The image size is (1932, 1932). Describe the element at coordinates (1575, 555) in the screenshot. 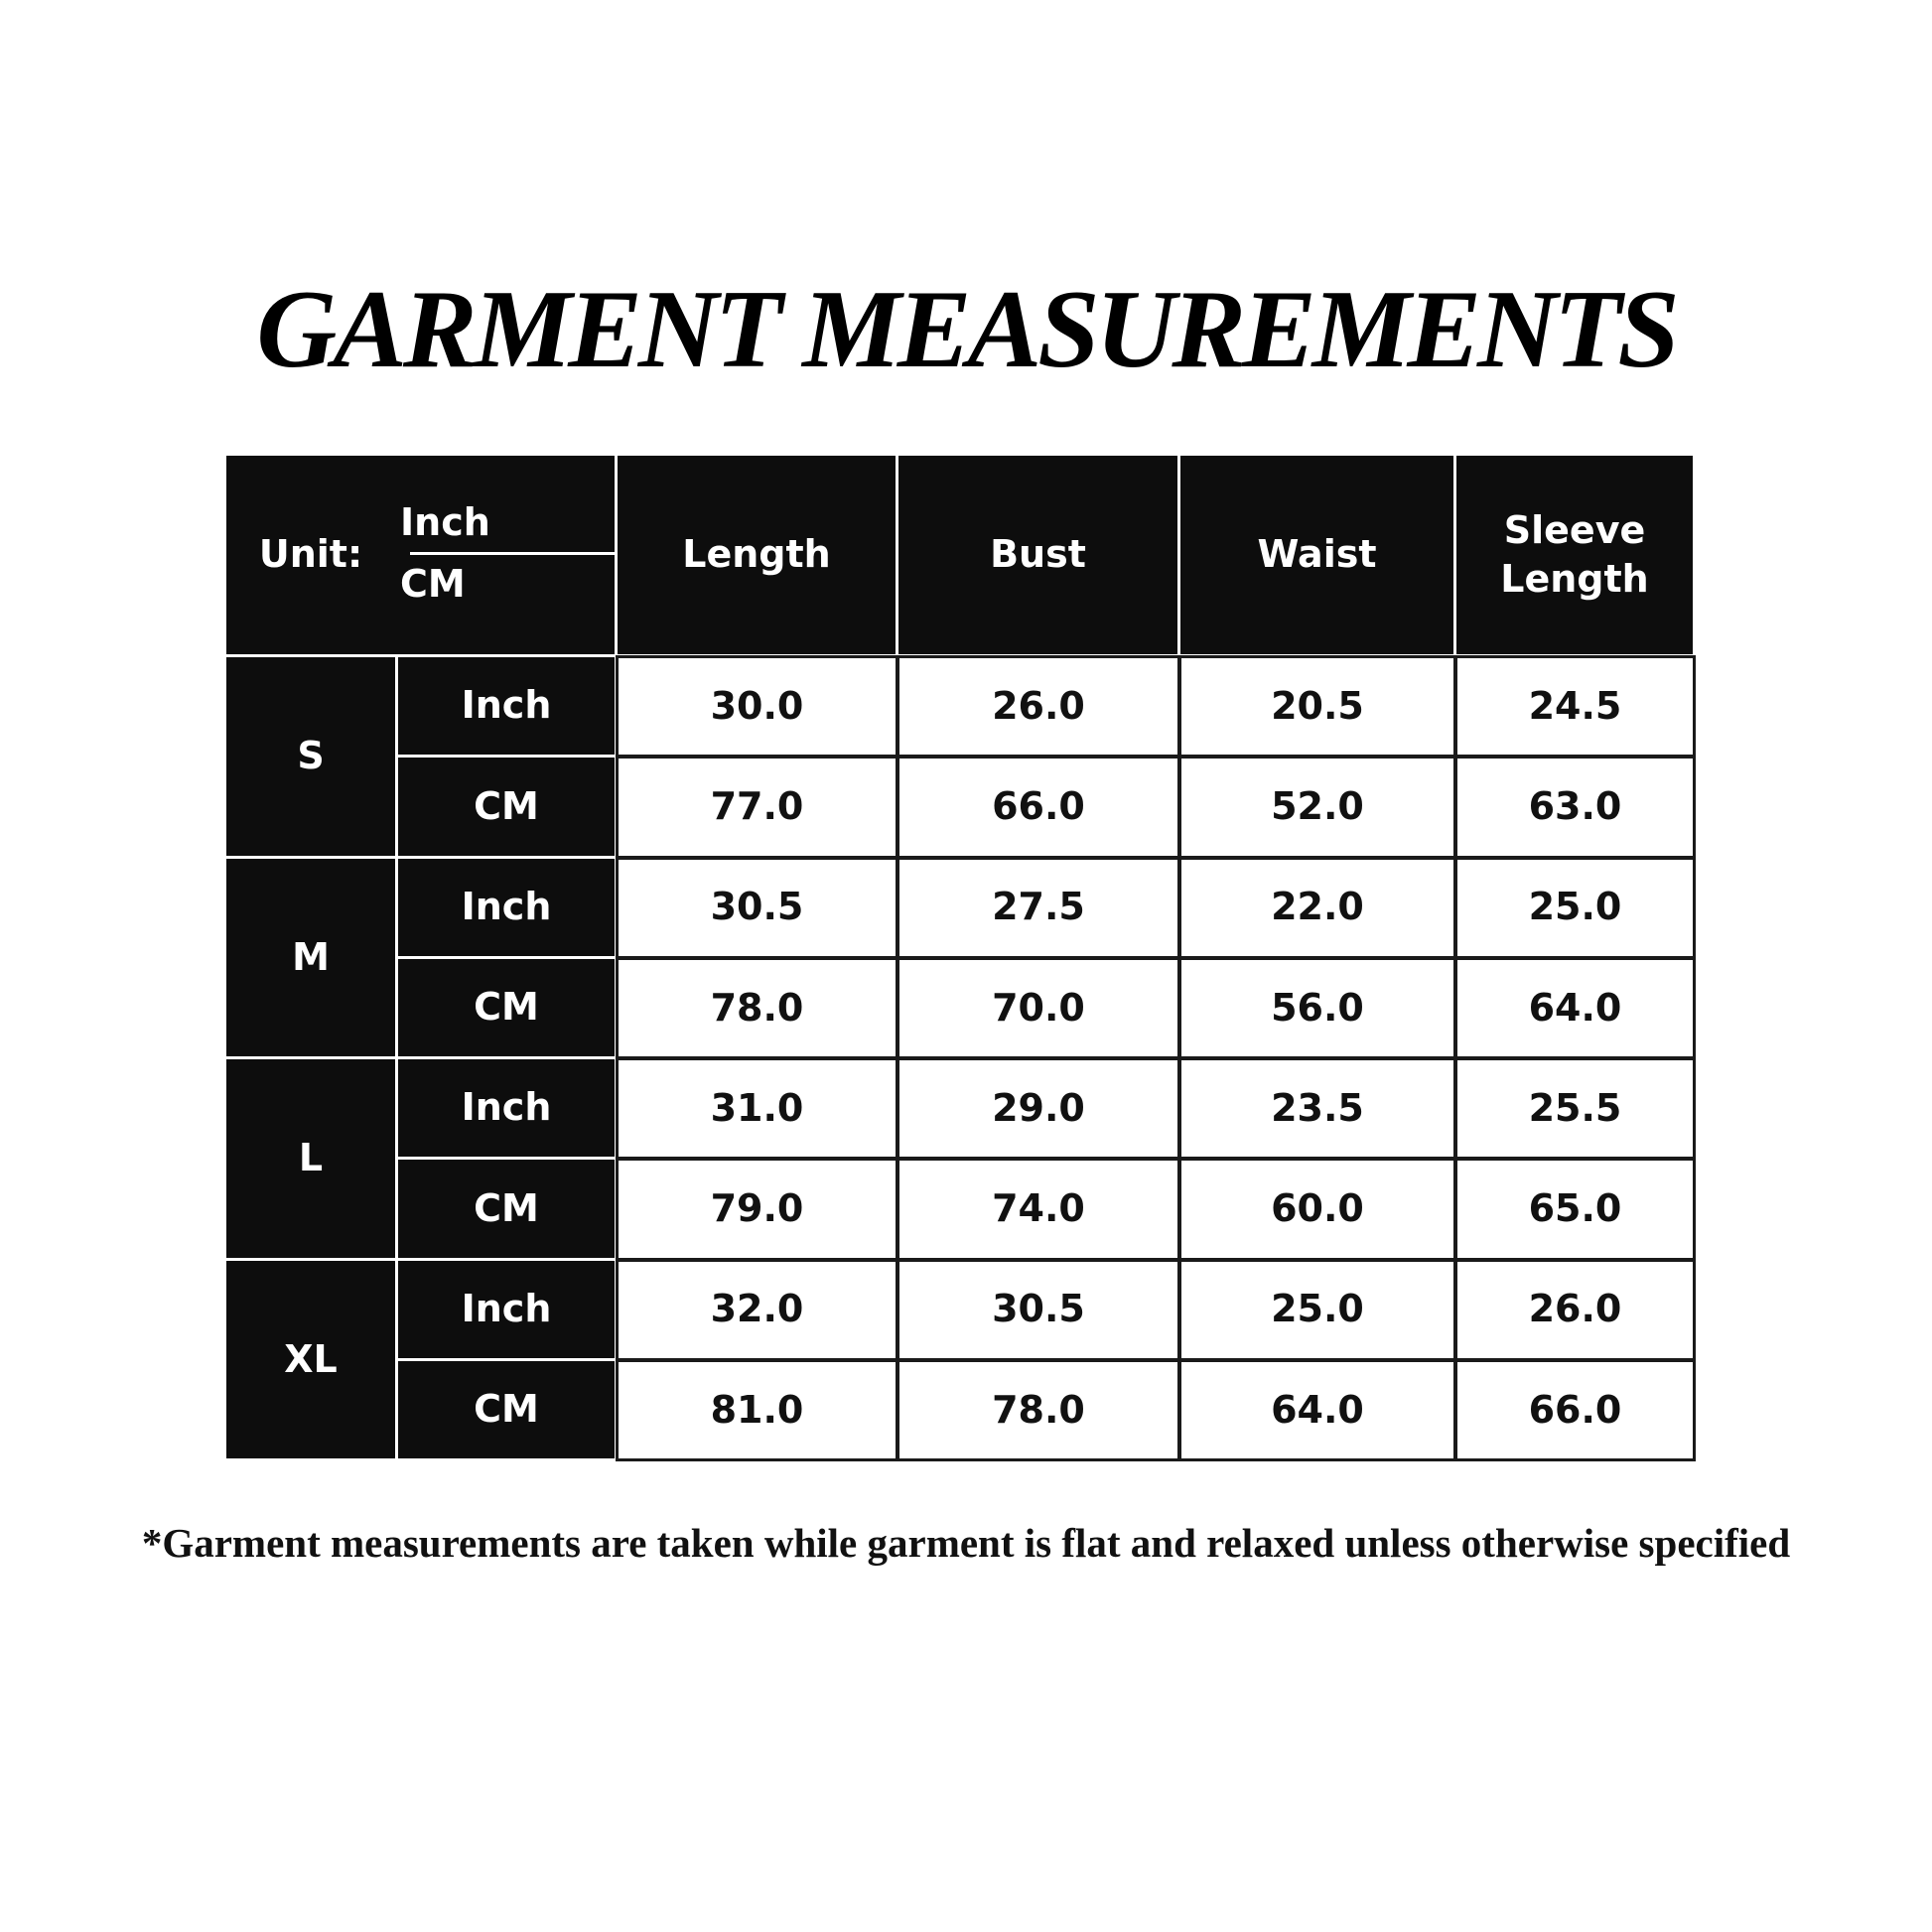

I see `column-header: Sleeve Length` at that location.